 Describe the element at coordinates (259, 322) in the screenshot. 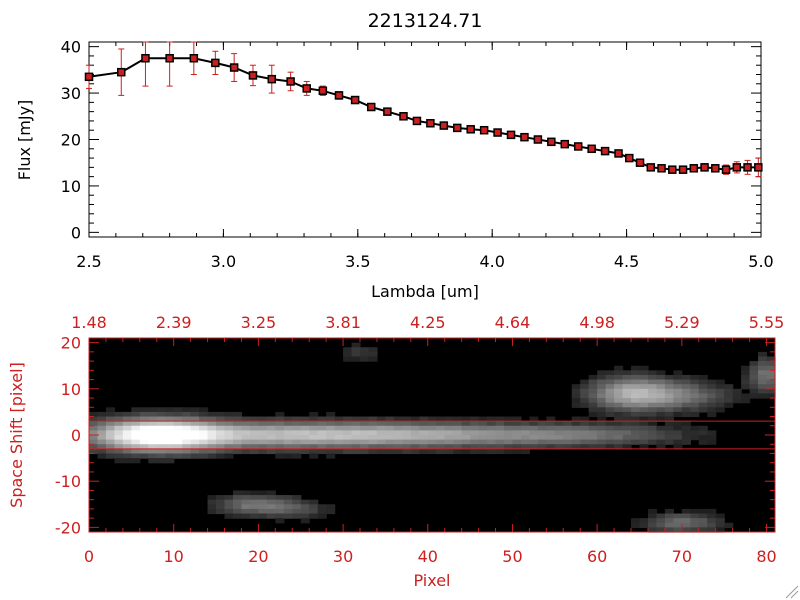

I see `top-tick-label: 3.25` at that location.